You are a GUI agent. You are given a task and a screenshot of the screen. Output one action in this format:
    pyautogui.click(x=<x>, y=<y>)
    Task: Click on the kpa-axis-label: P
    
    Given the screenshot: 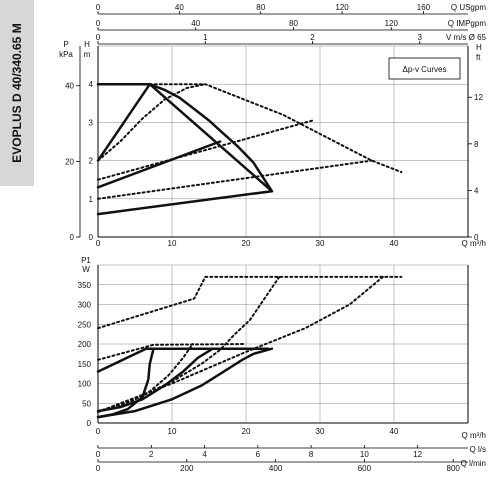 What is the action you would take?
    pyautogui.click(x=65, y=44)
    